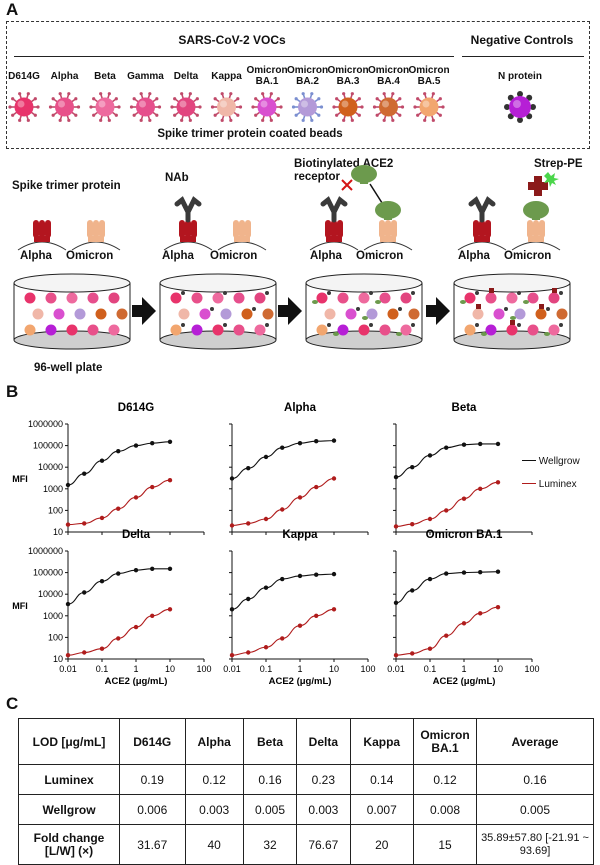  Describe the element at coordinates (178, 256) in the screenshot. I see `alpha-label-2: Alpha` at that location.